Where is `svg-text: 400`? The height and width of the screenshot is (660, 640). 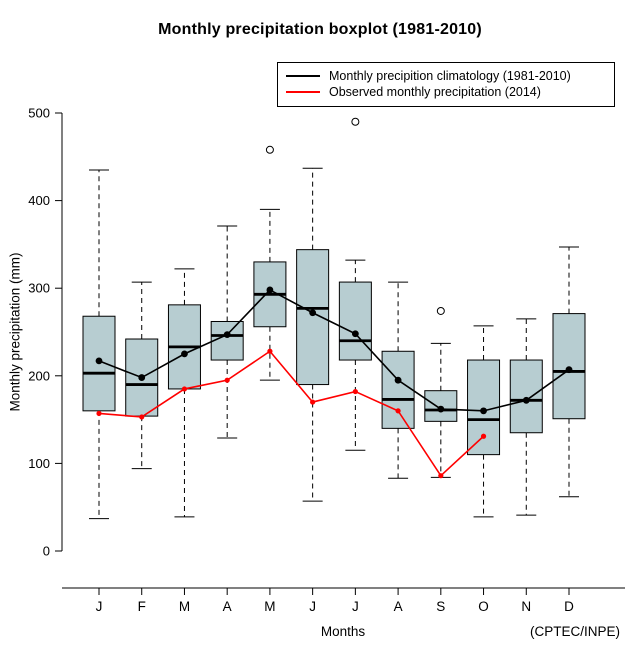
svg-text: 400 is located at coordinates (39, 200).